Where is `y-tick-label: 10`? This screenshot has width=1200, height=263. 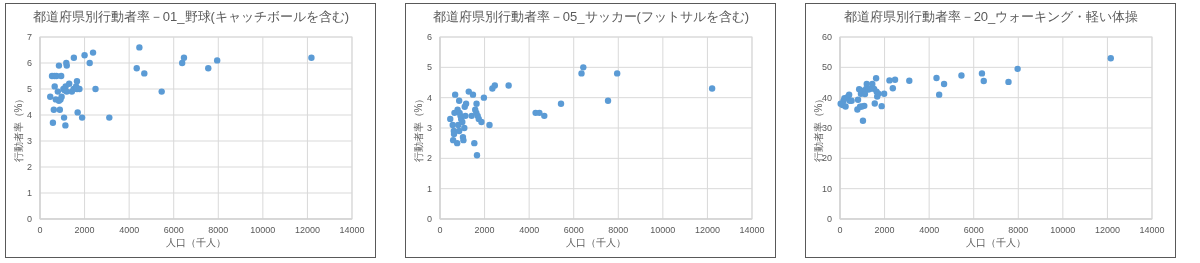
y-tick-label: 10 is located at coordinates (826, 188).